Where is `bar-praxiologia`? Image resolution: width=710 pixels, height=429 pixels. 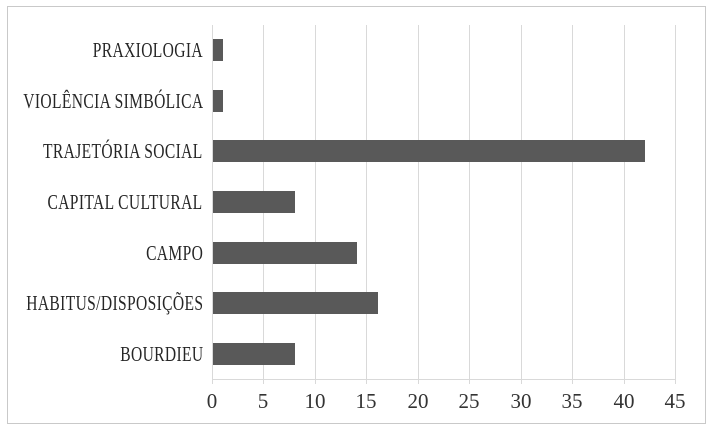 bar-praxiologia is located at coordinates (218, 50).